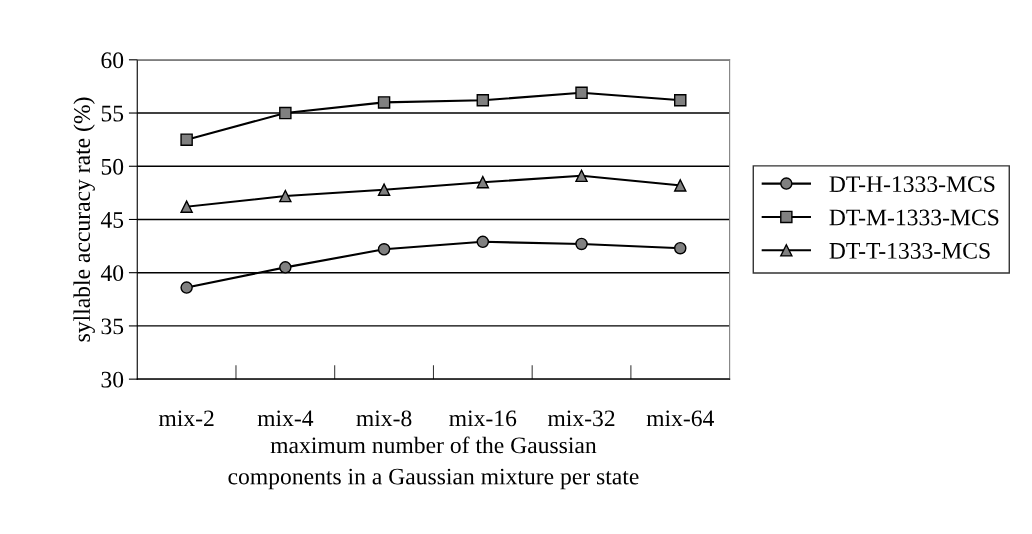  What do you see at coordinates (912, 184) in the screenshot?
I see `legend-label: DT-H-1333-MCS` at bounding box center [912, 184].